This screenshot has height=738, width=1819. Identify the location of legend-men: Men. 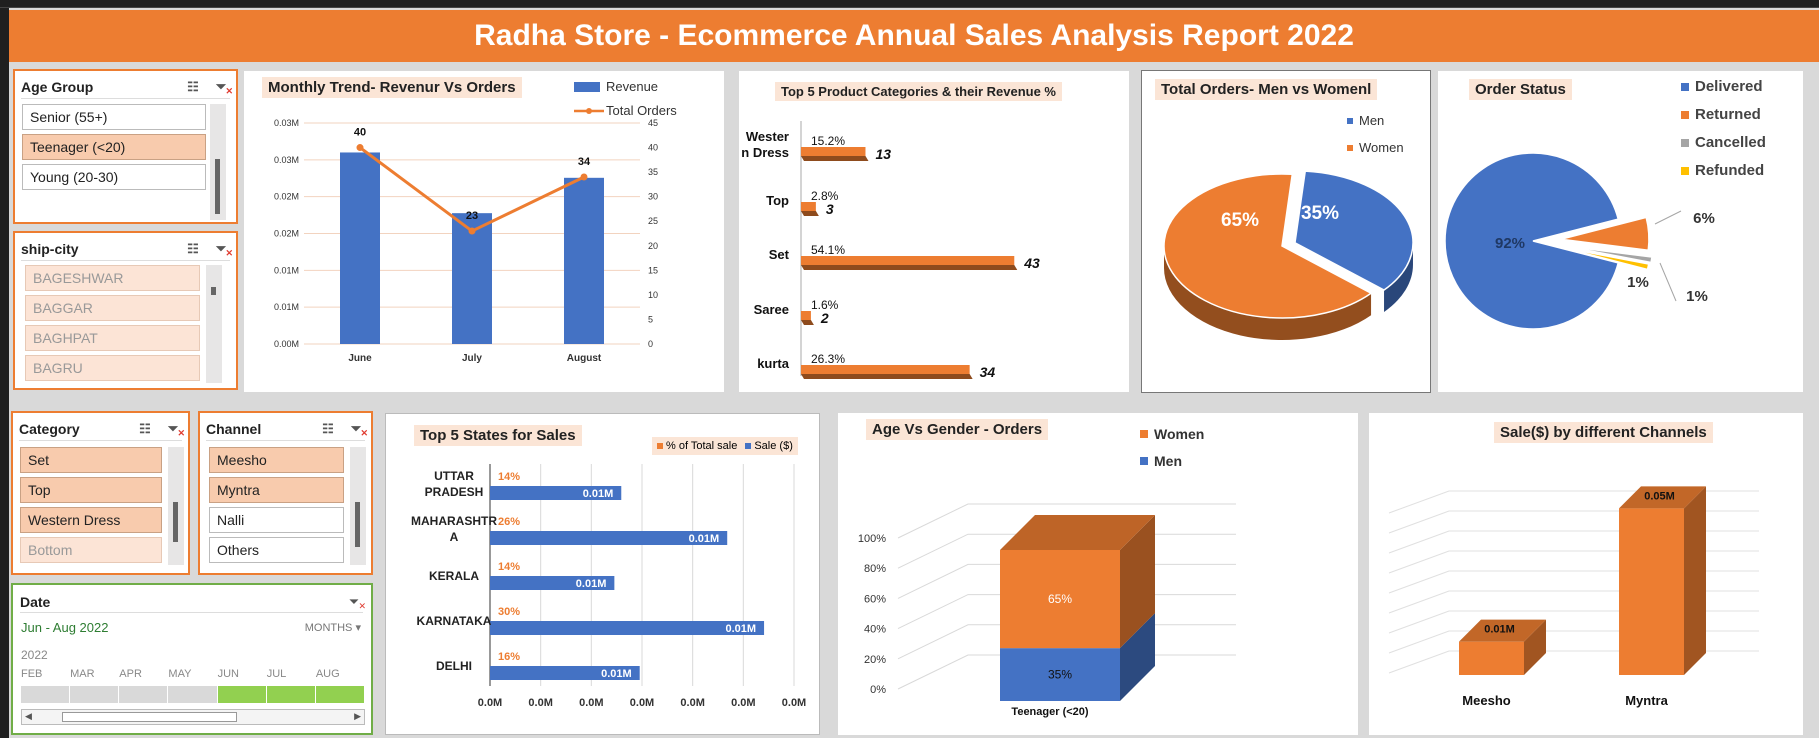
(1365, 120).